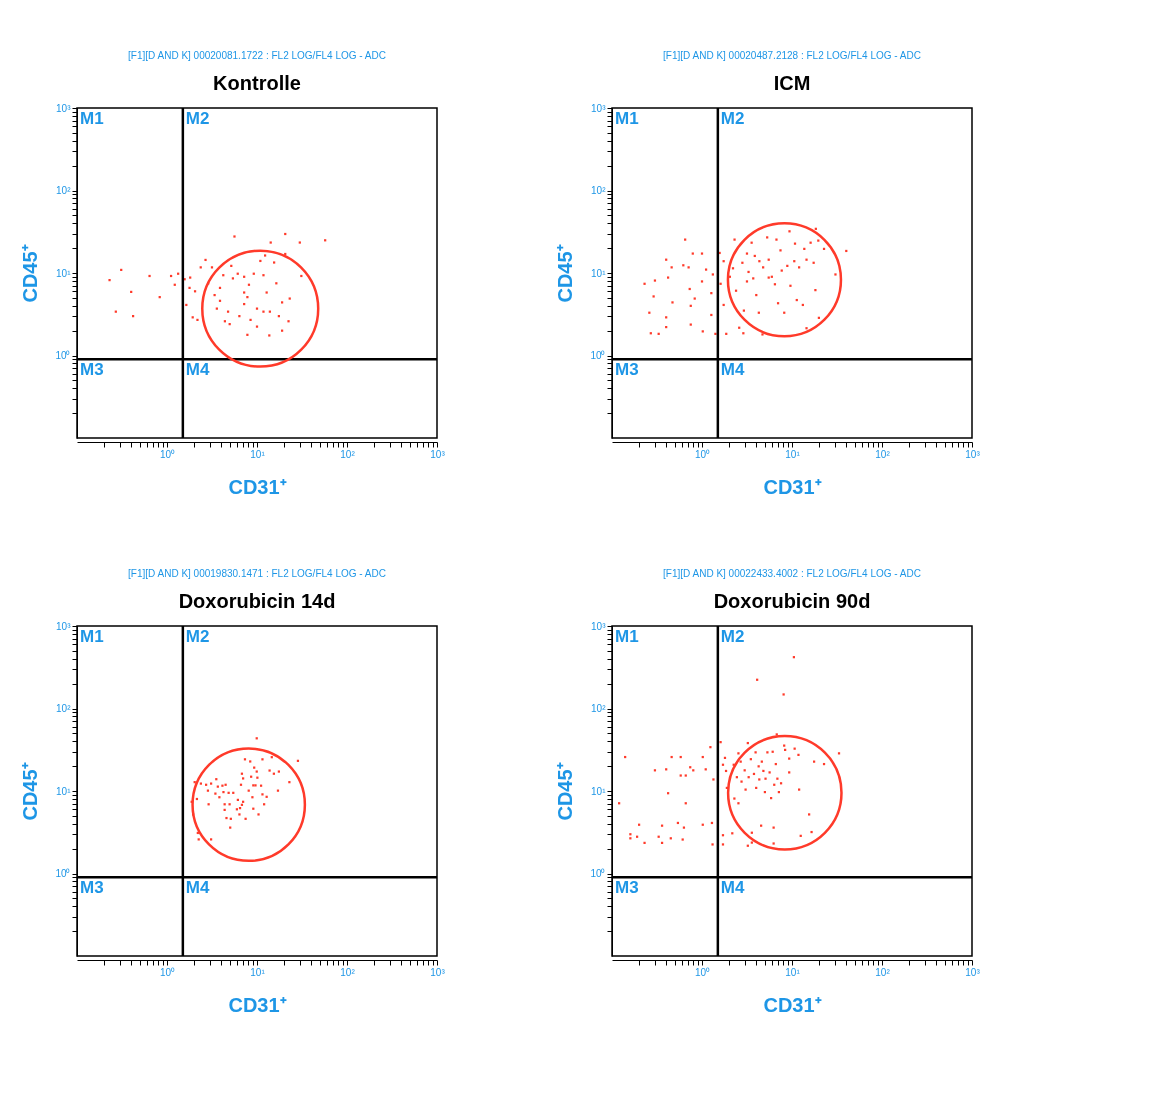 This screenshot has width=1154, height=1113. What do you see at coordinates (792, 573) in the screenshot?
I see `chart-subtitle: [F1][D AND K] 00022433.4002 : FL2 LOG/FL4 LOG - ADC` at bounding box center [792, 573].